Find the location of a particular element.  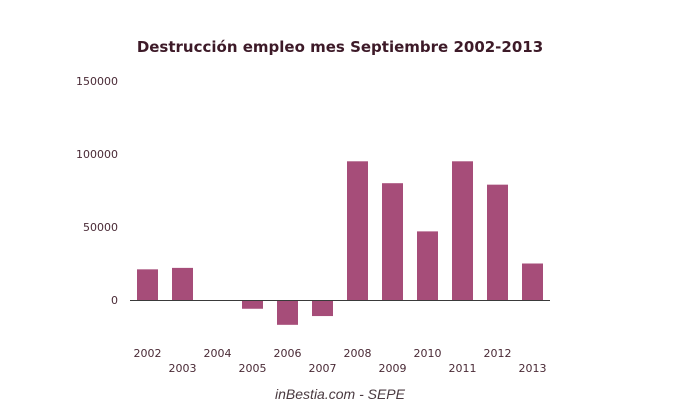

x-tick-label: 2008 is located at coordinates (358, 353).